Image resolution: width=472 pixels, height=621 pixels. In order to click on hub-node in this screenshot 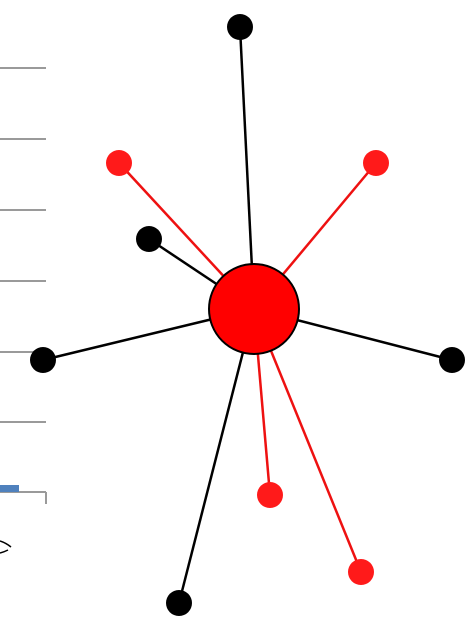, I will do `click(254, 309)`.